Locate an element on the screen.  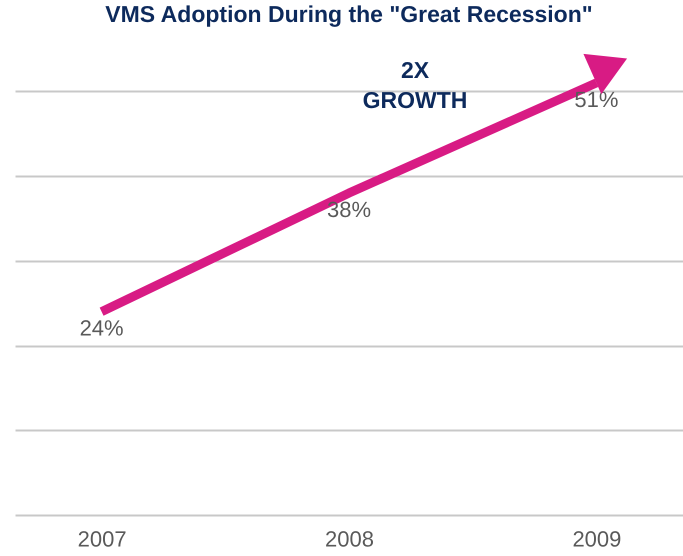
data-label: 51% is located at coordinates (596, 99).